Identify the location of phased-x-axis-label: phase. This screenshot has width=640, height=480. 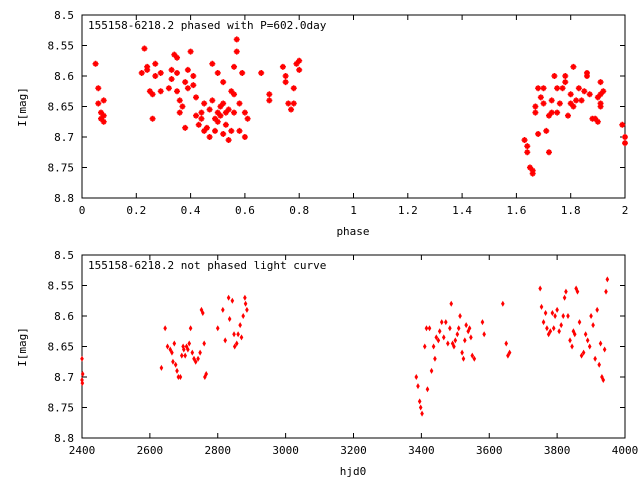
(352, 231).